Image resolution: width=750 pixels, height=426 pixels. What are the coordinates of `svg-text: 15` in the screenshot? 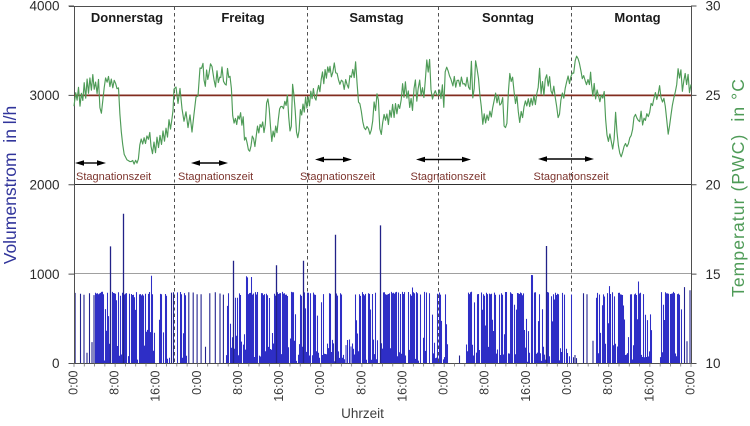 It's located at (713, 274).